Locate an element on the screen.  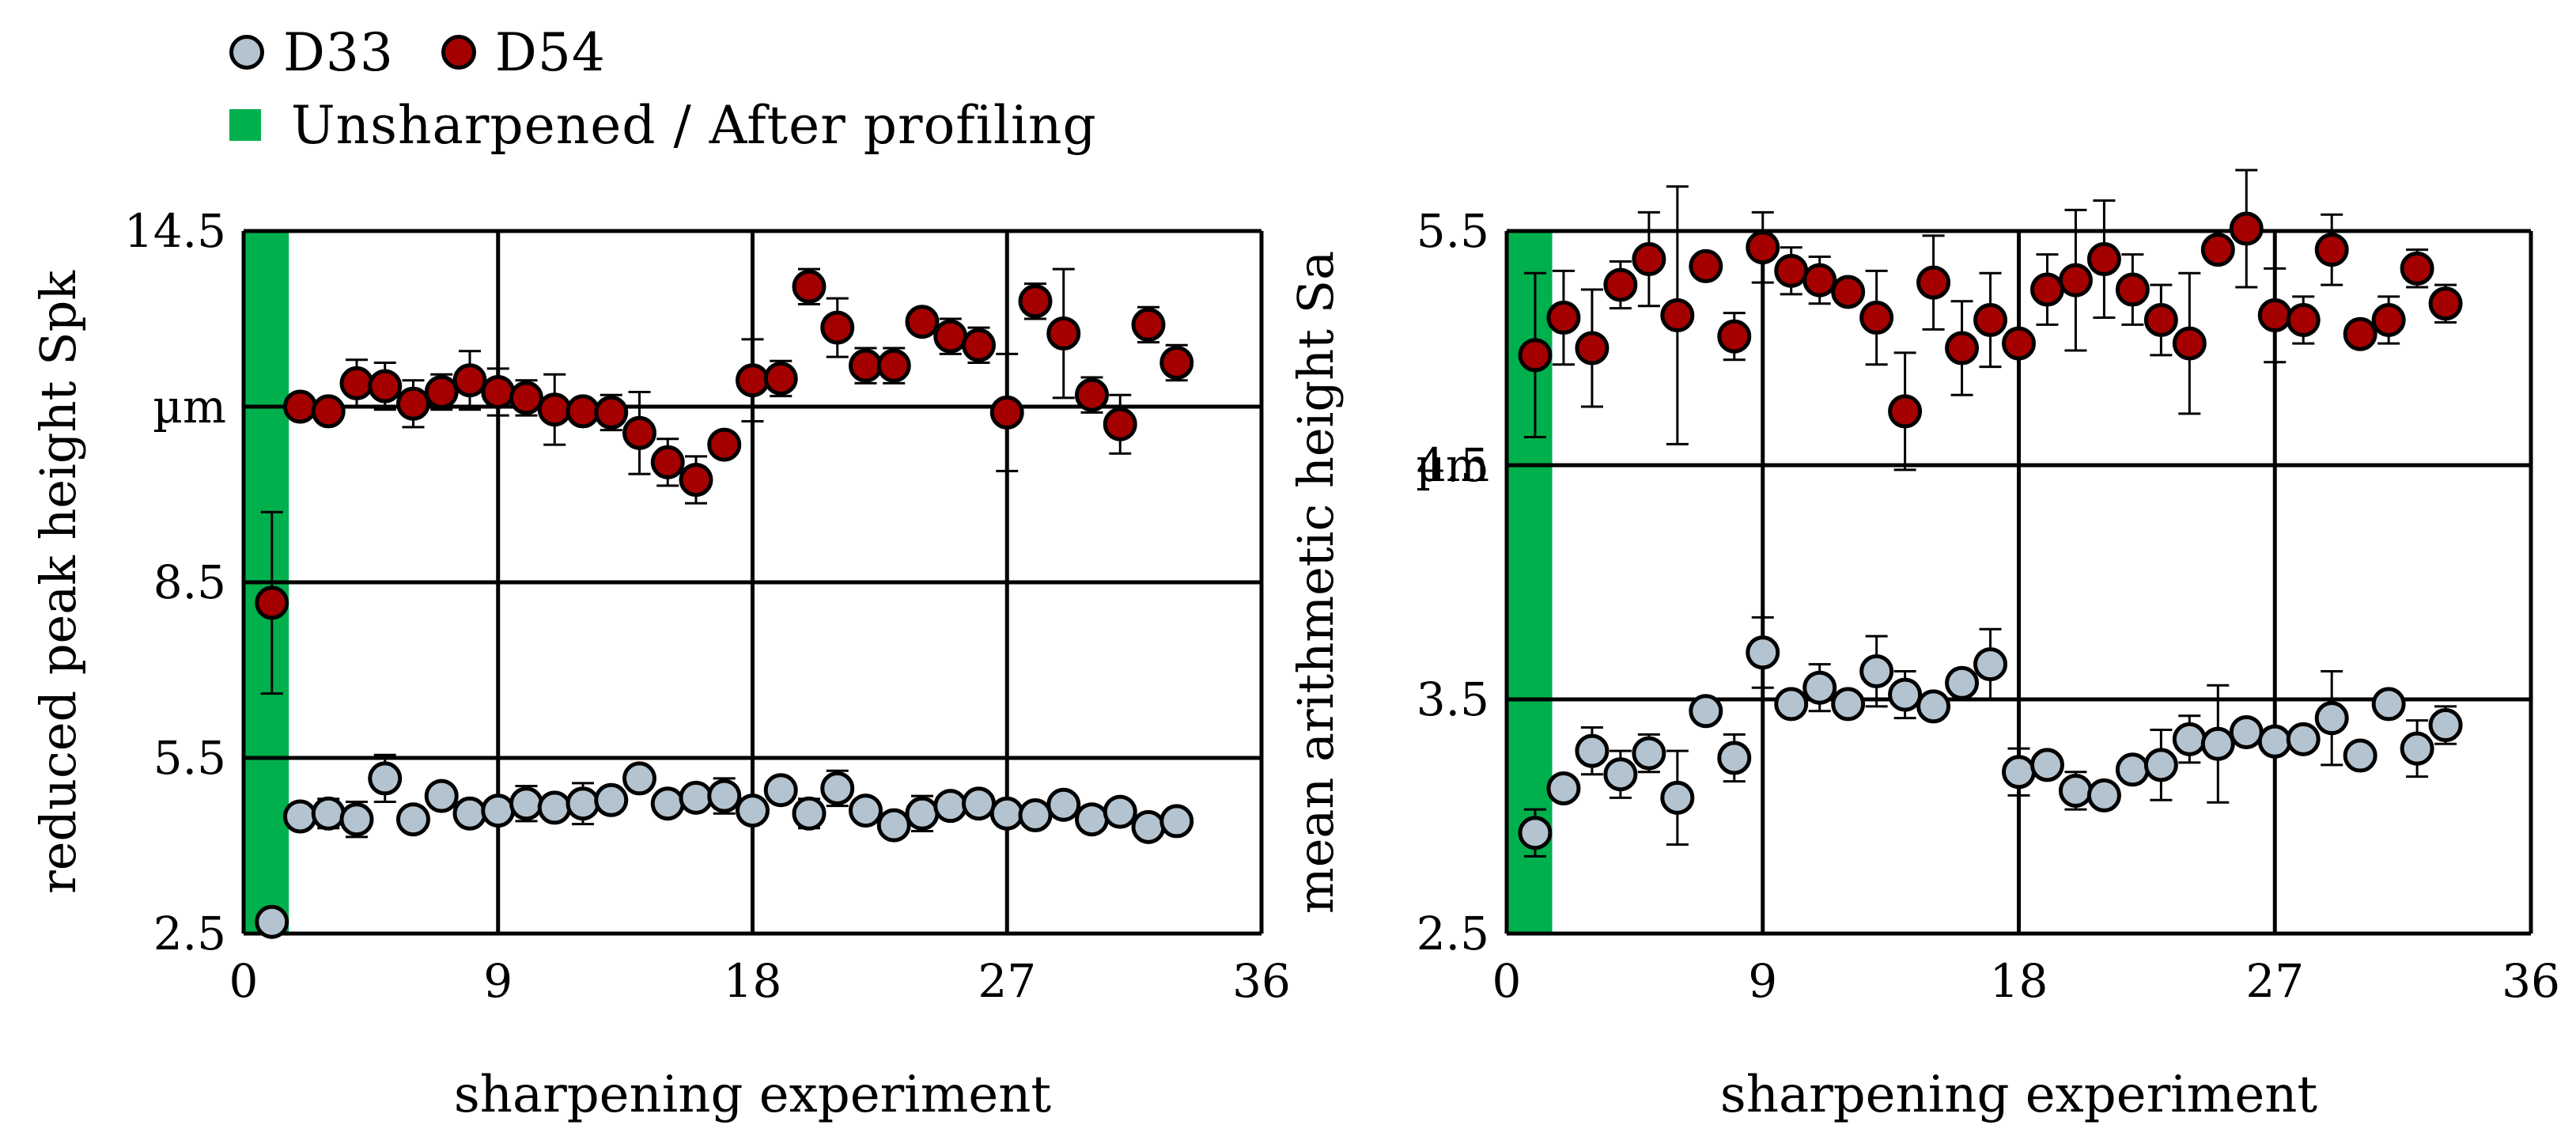
chart1-y-tick-label: 14.5 is located at coordinates (175, 231).